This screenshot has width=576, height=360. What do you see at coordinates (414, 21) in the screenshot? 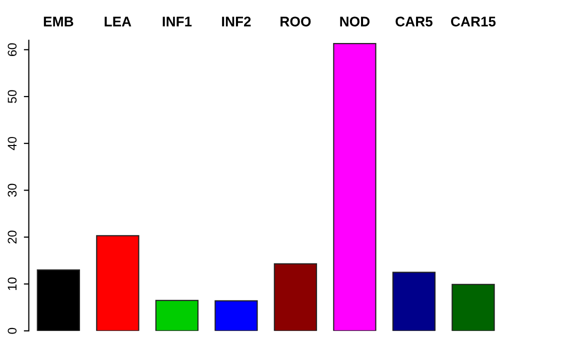
I see `x-tick-label: CAR5` at bounding box center [414, 21].